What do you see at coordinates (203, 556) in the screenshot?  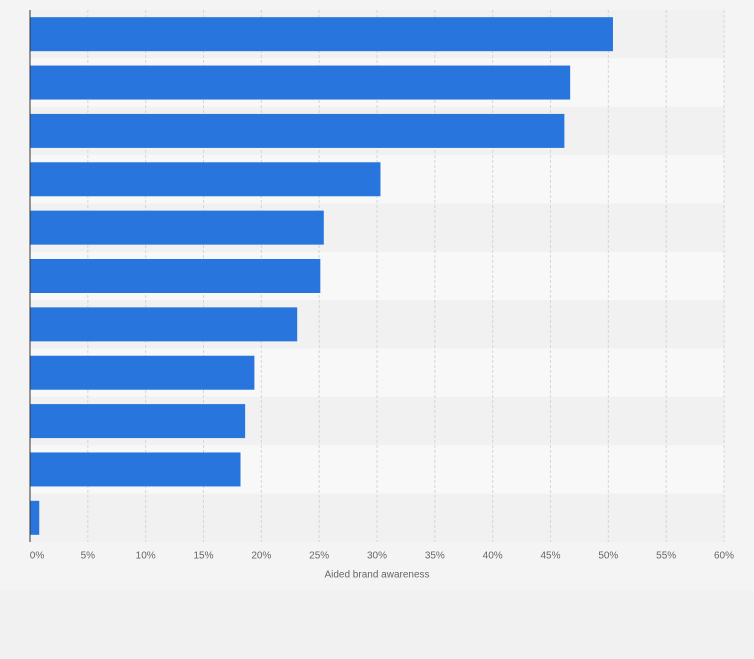 I see `x-tick-label: 15%` at bounding box center [203, 556].